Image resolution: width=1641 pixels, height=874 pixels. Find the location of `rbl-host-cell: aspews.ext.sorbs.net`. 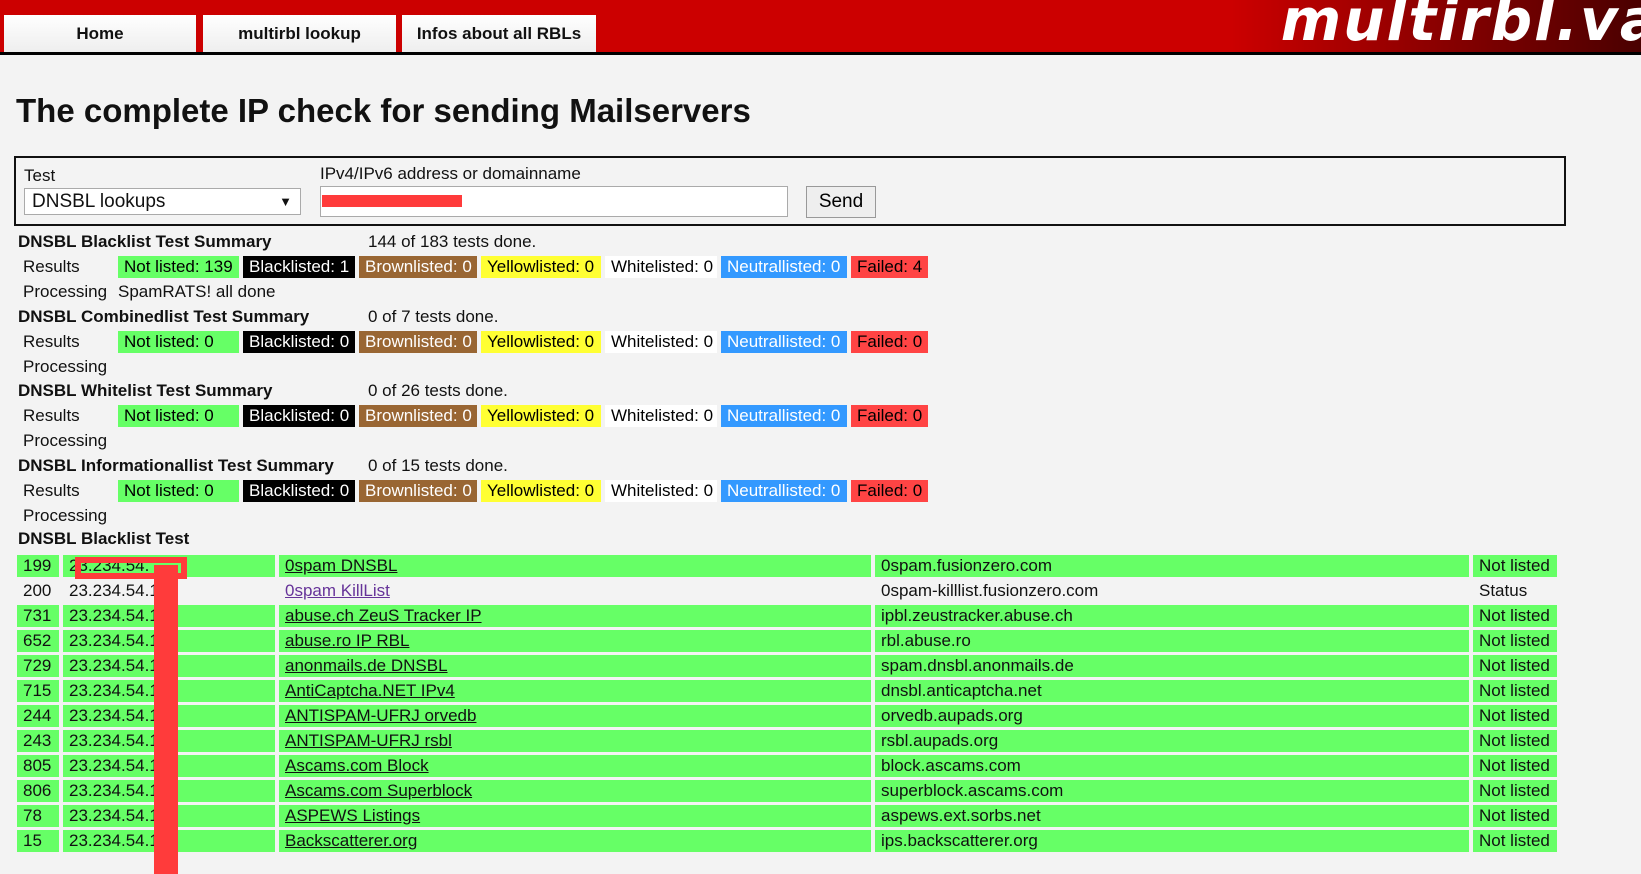

rbl-host-cell: aspews.ext.sorbs.net is located at coordinates (1172, 816).